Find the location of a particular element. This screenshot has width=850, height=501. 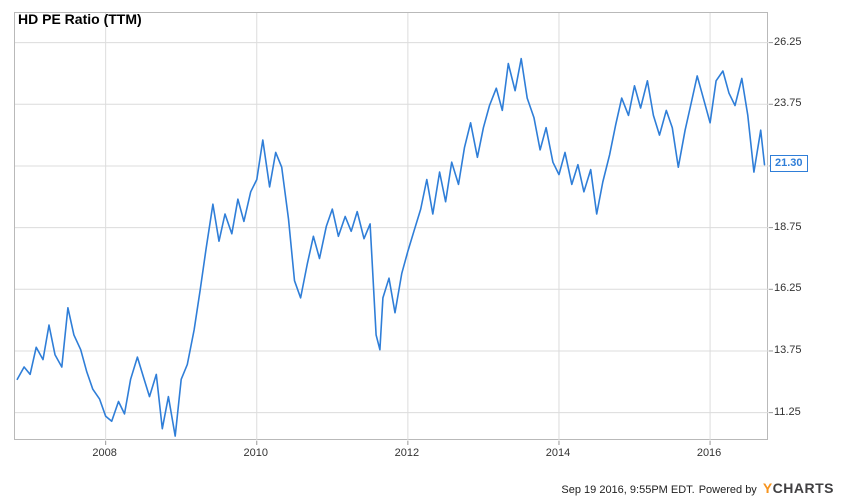

last-value-badge: 21.30 is located at coordinates (789, 163).